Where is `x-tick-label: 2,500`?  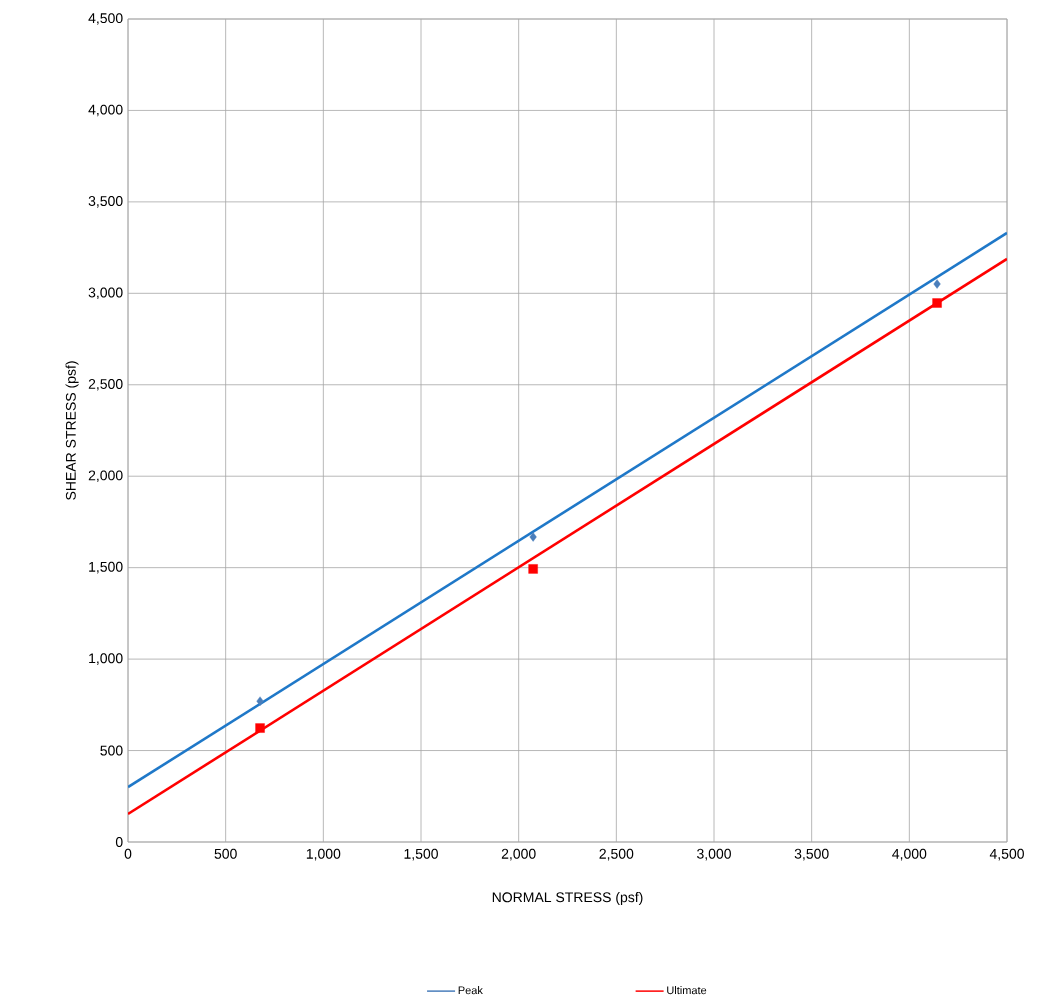
x-tick-label: 2,500 is located at coordinates (616, 854).